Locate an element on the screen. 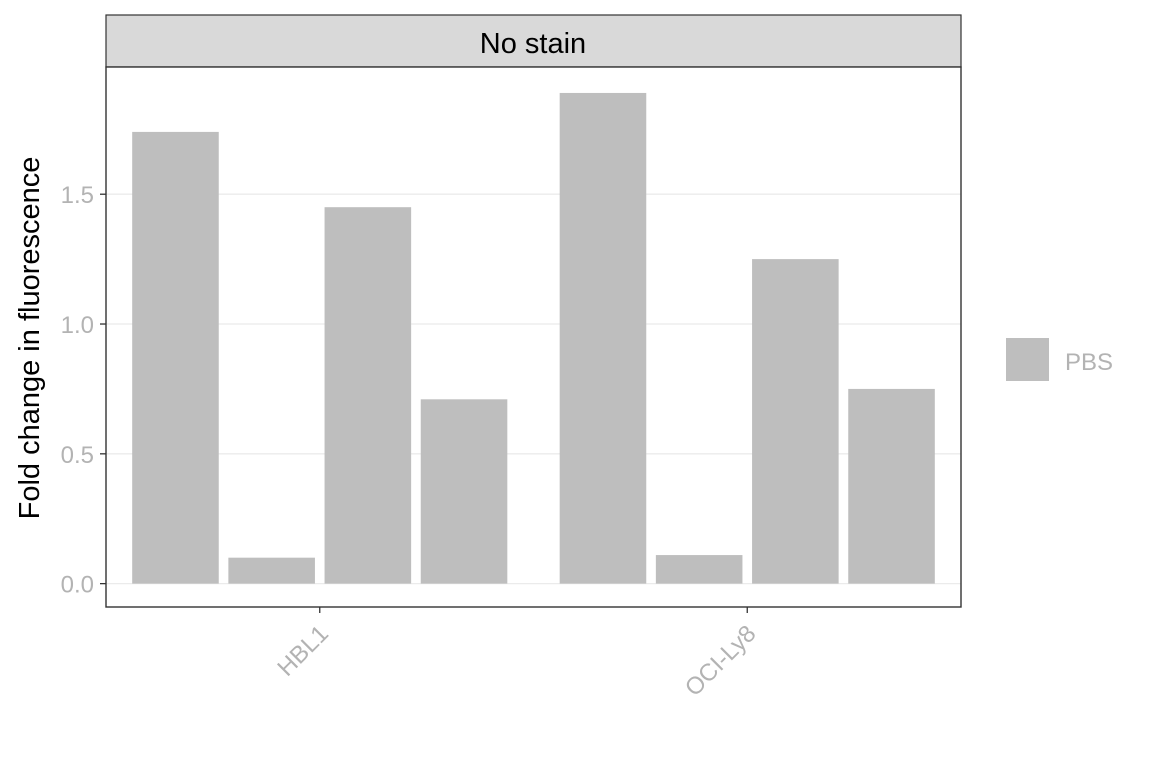  y-tick-label: 0.5 is located at coordinates (77, 455).